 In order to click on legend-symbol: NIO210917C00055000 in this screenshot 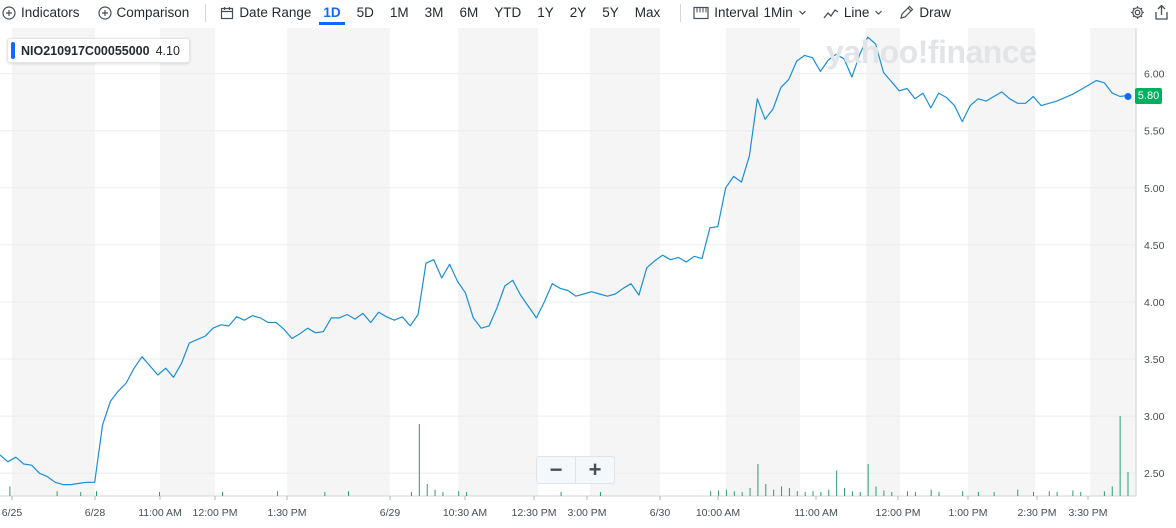, I will do `click(85, 50)`.